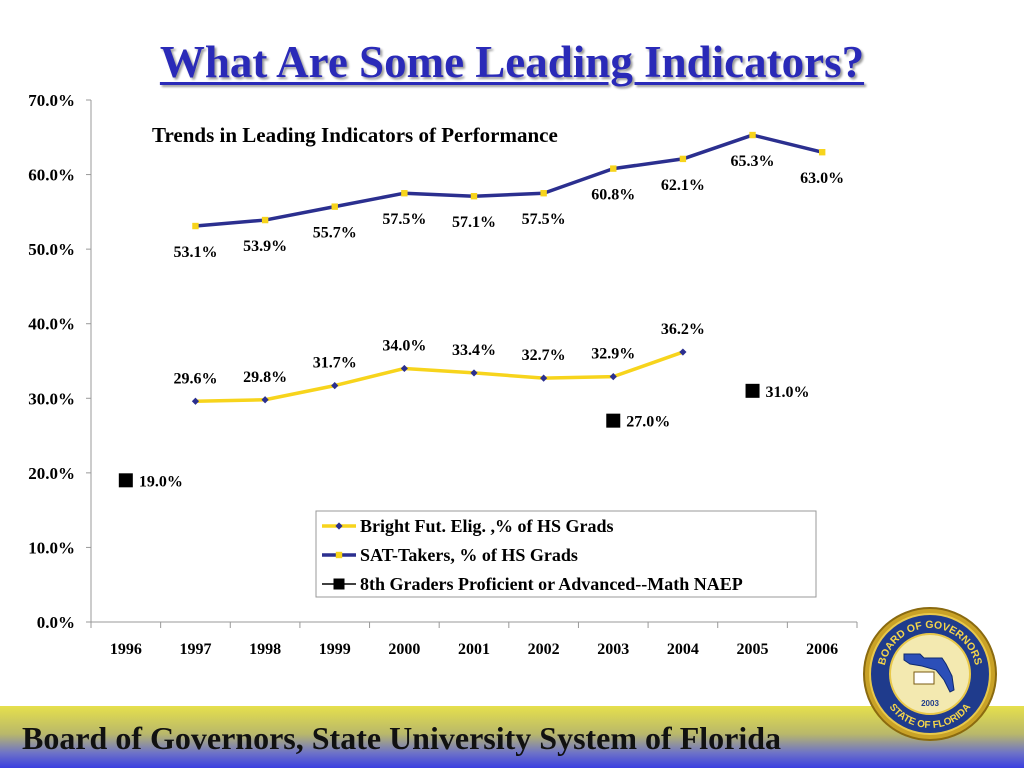 The height and width of the screenshot is (768, 1024). What do you see at coordinates (822, 649) in the screenshot?
I see `x-tick-label: 2006` at bounding box center [822, 649].